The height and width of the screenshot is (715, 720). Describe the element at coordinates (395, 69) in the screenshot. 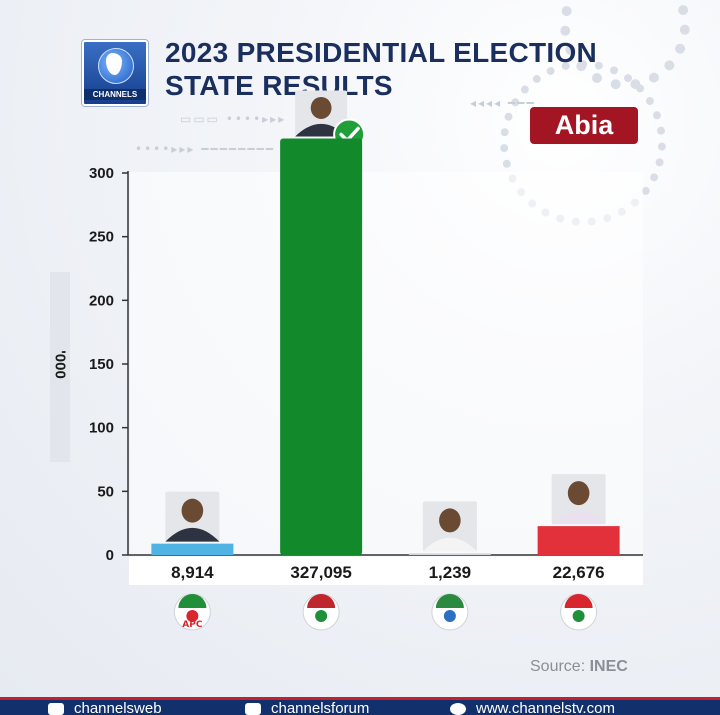

I see `page-title: 2023 PRESIDENTIAL ELECTION STATE RESULTS` at that location.